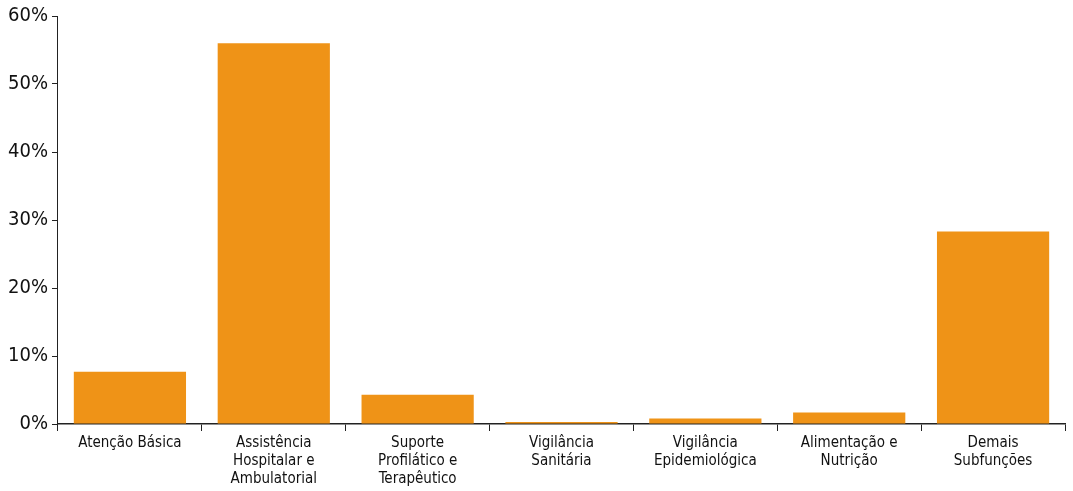 The width and height of the screenshot is (1073, 491). I want to click on x-tick-label: Alimentação e Nutrição, so click(849, 450).